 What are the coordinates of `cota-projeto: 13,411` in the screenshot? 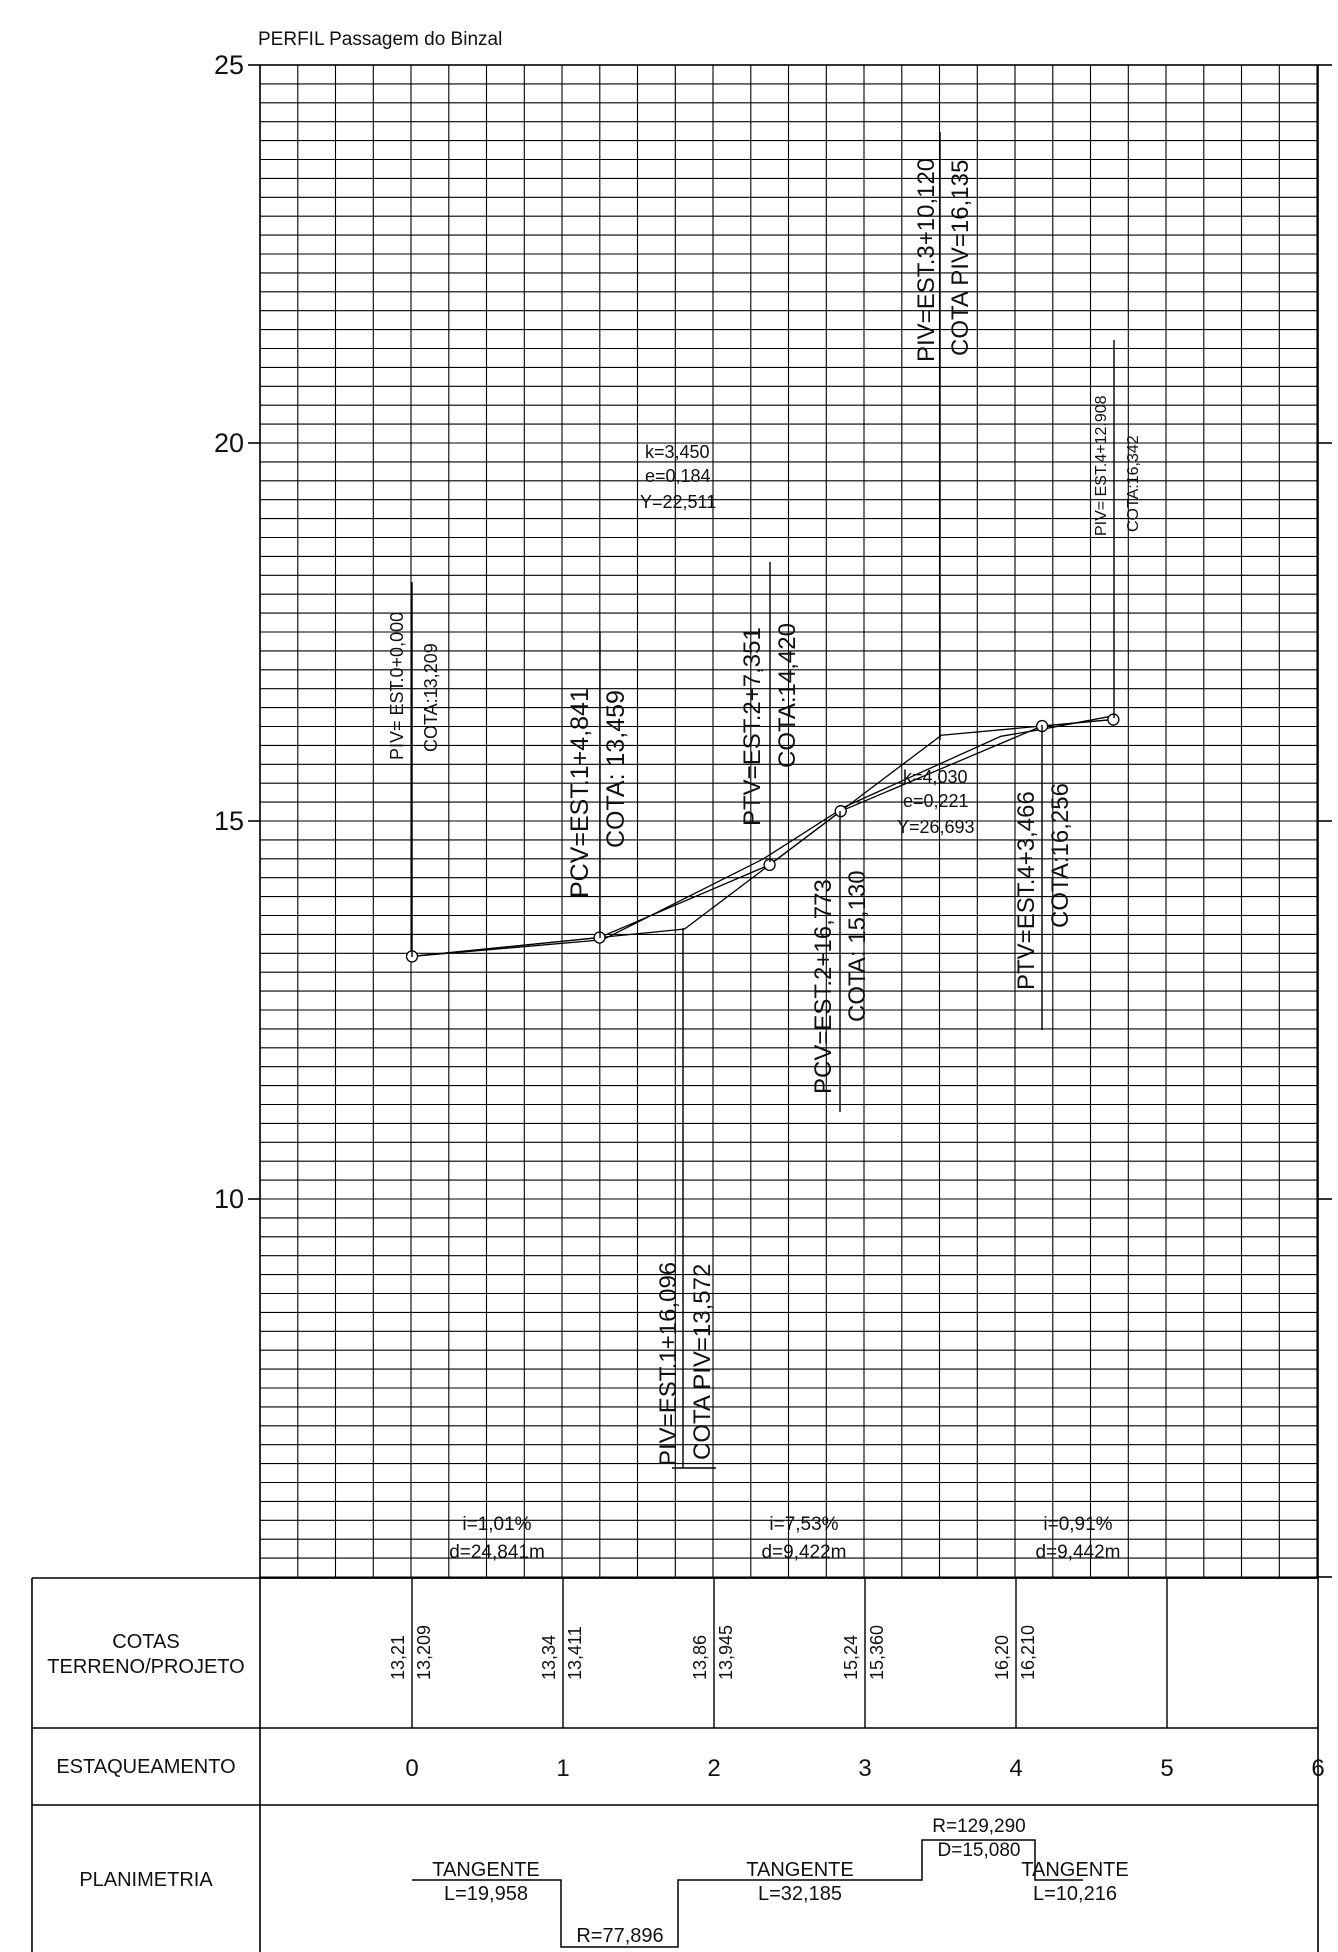 It's located at (575, 1653).